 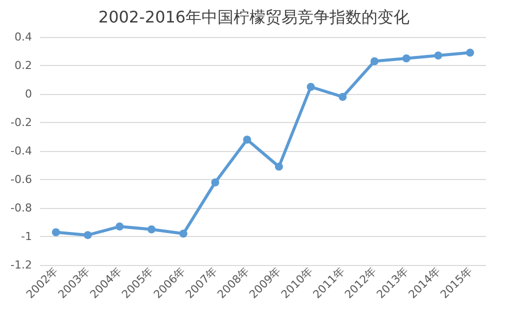 What do you see at coordinates (23, 65) in the screenshot?
I see `y-tick-label: 0.2` at bounding box center [23, 65].